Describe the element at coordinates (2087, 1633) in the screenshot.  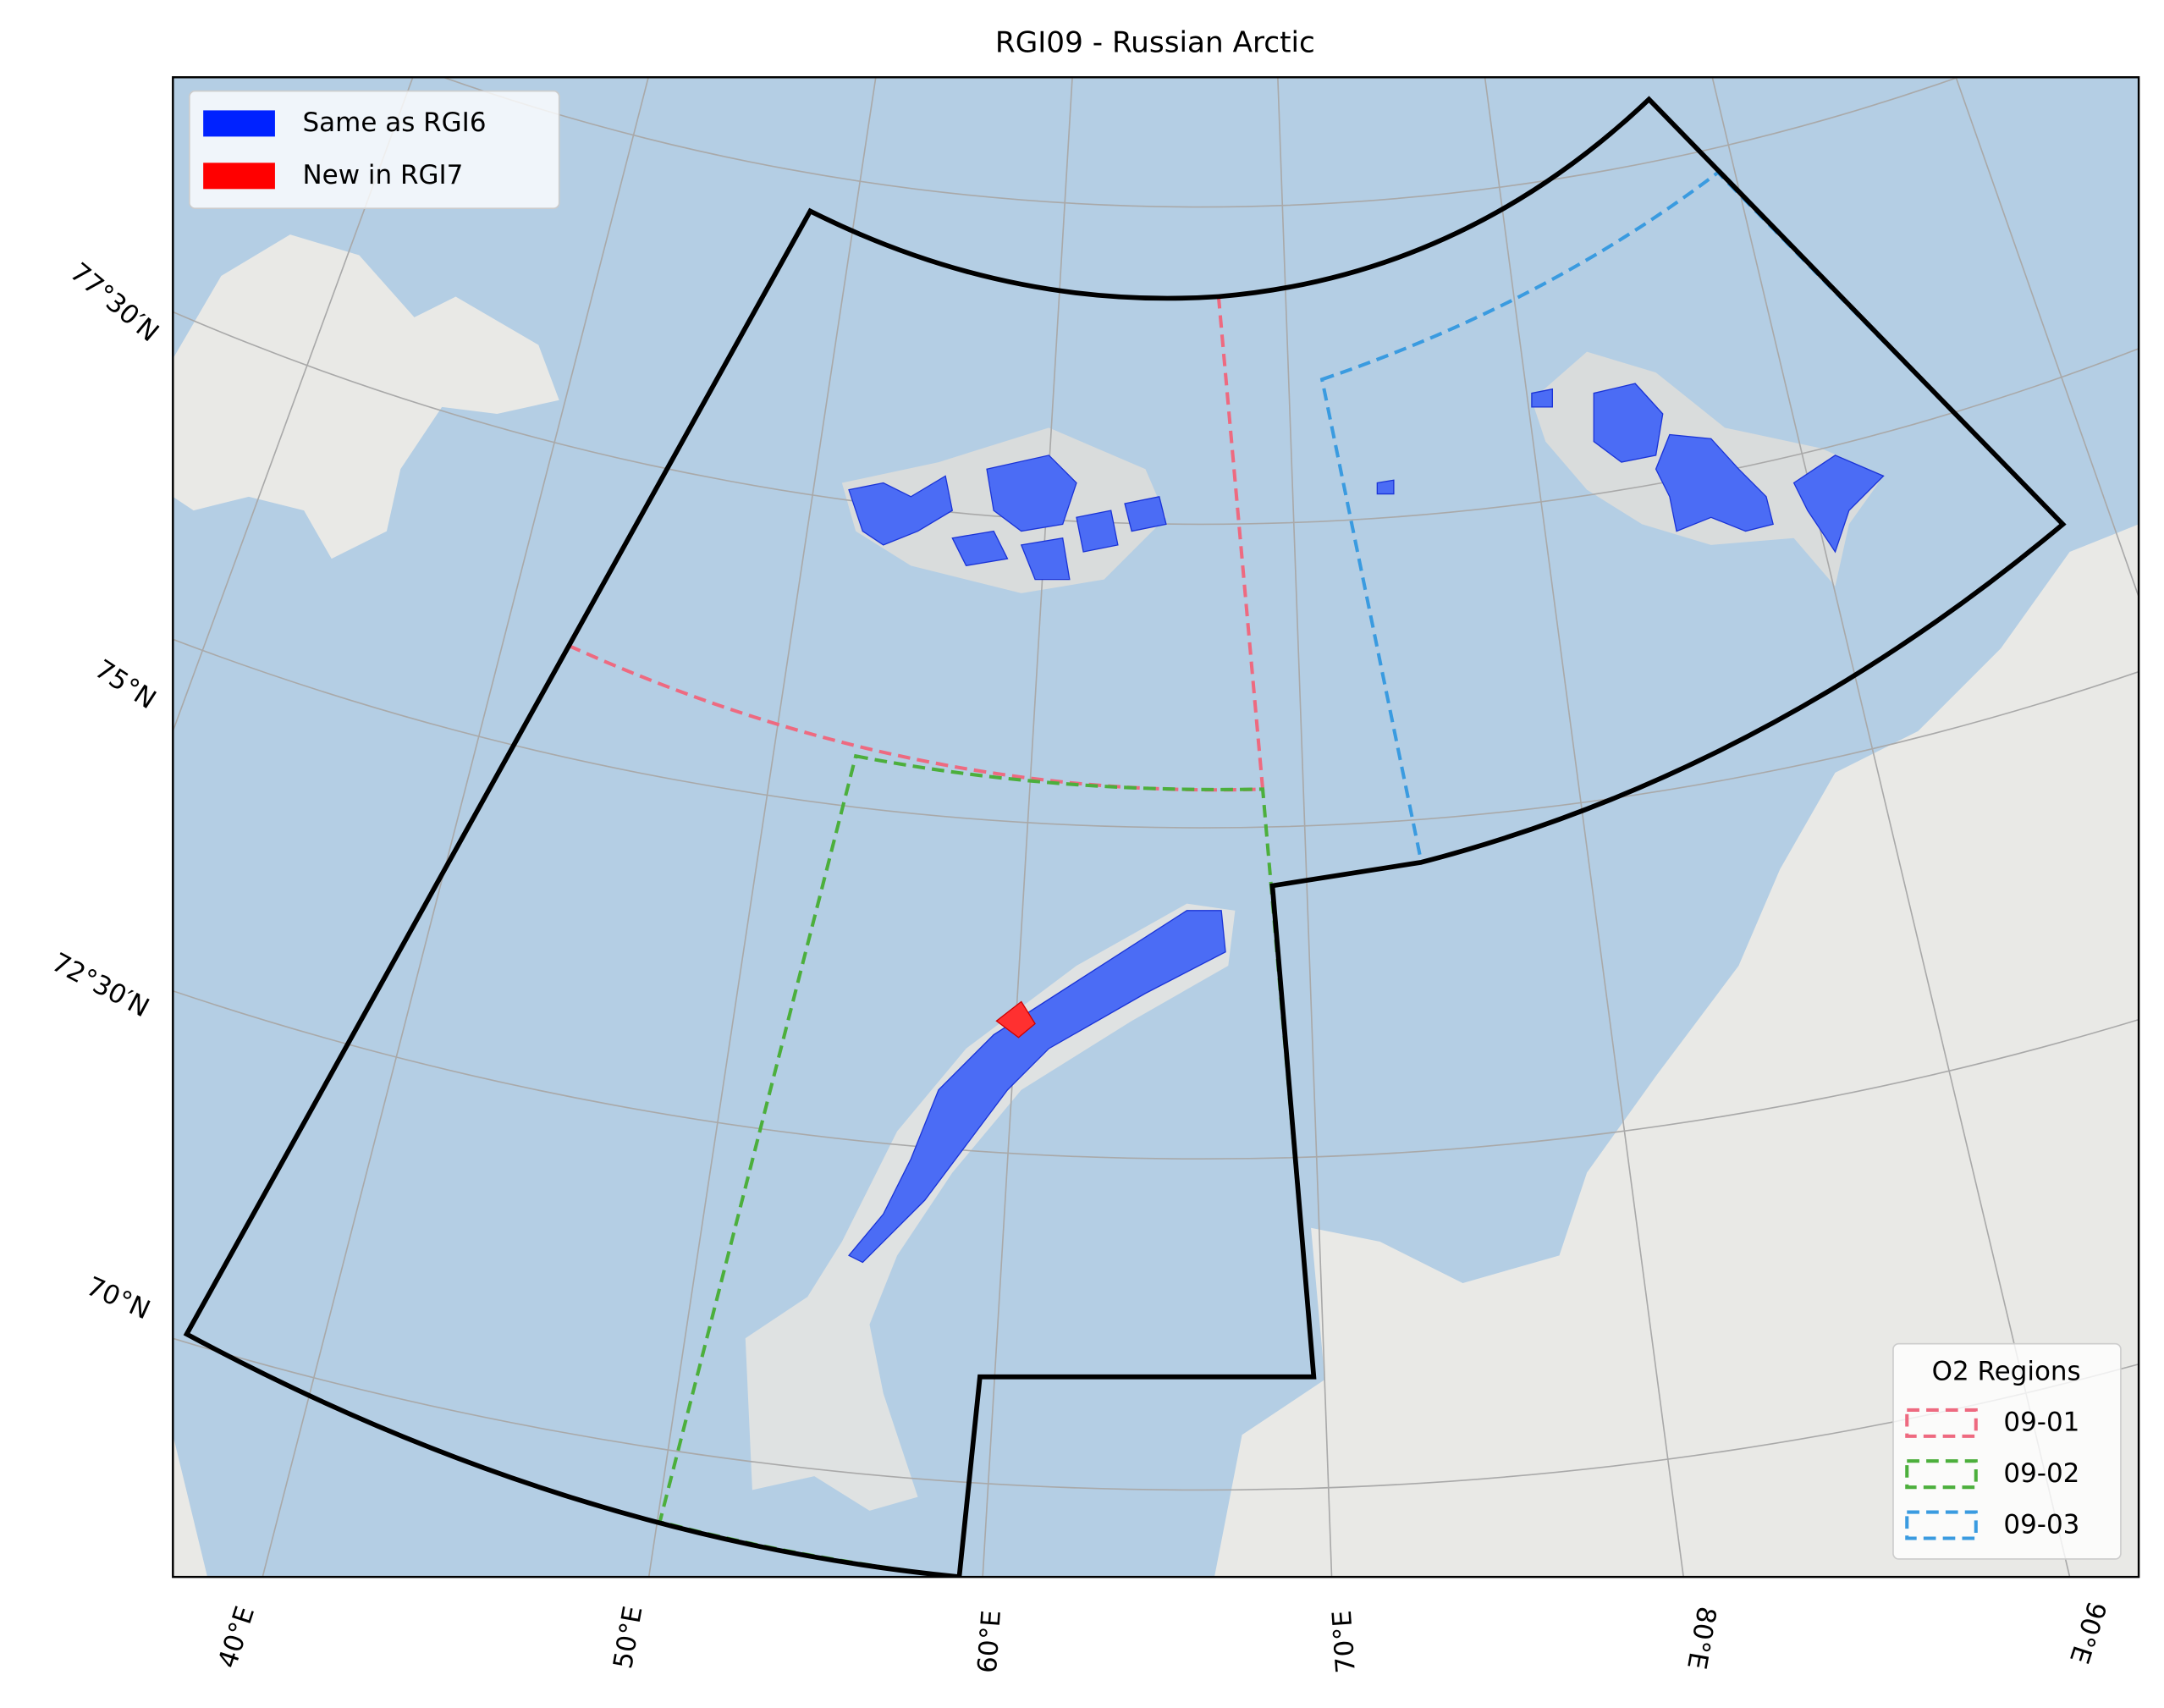
I see `lon-label: 90°E` at that location.